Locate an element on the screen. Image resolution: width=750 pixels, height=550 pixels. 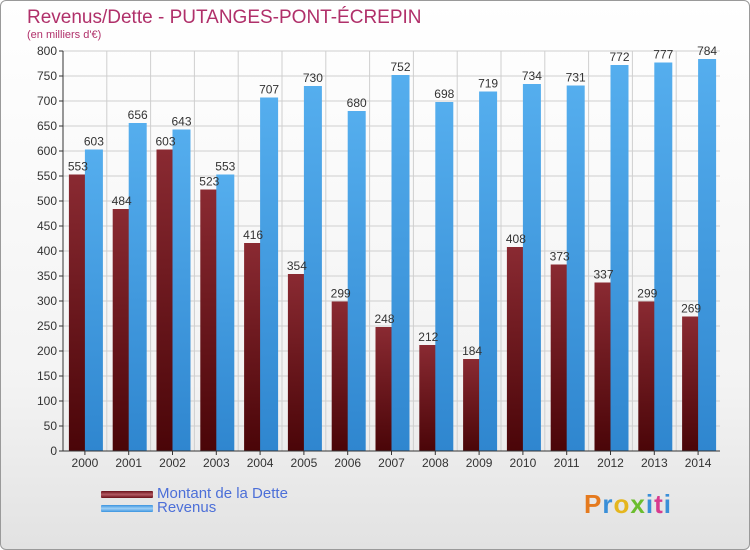
data-label-dette-2002: 603 is located at coordinates (165, 142).